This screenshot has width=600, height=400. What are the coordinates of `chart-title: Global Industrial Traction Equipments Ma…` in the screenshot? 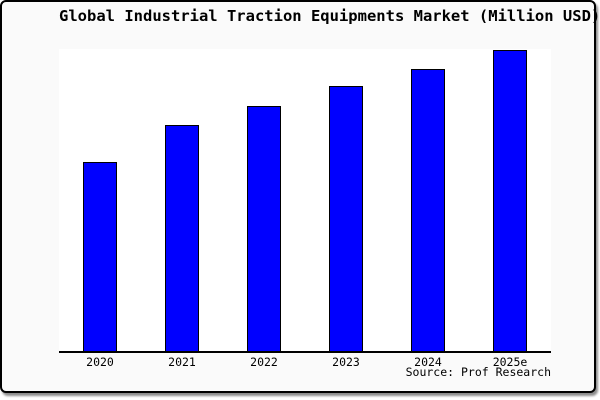 It's located at (329, 16).